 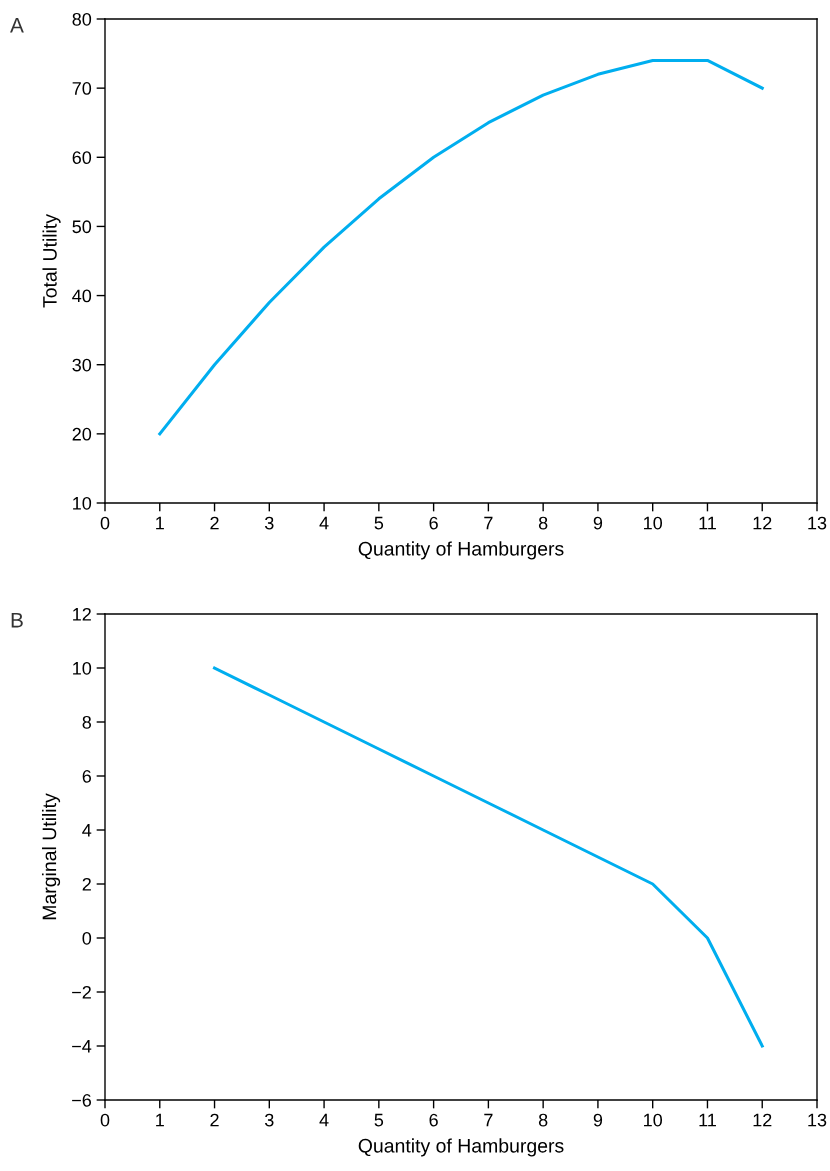 What do you see at coordinates (87, 938) in the screenshot?
I see `y-tick-label: 0` at bounding box center [87, 938].